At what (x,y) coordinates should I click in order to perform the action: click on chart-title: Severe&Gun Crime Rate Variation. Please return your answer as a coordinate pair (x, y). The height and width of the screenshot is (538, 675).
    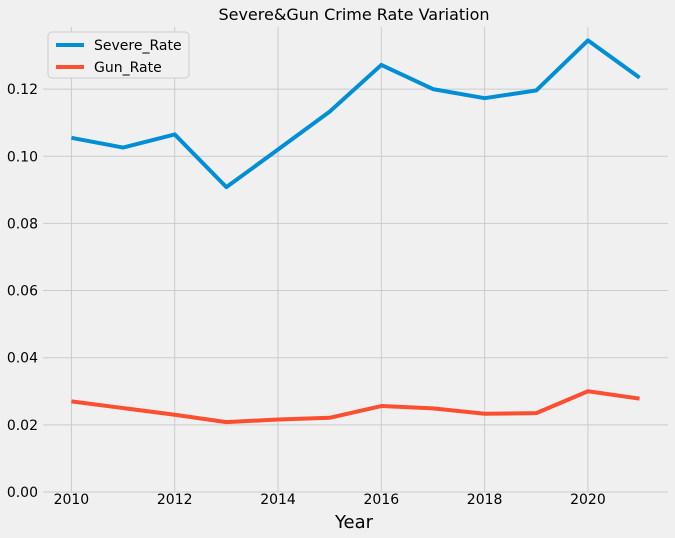
    Looking at the image, I should click on (353, 14).